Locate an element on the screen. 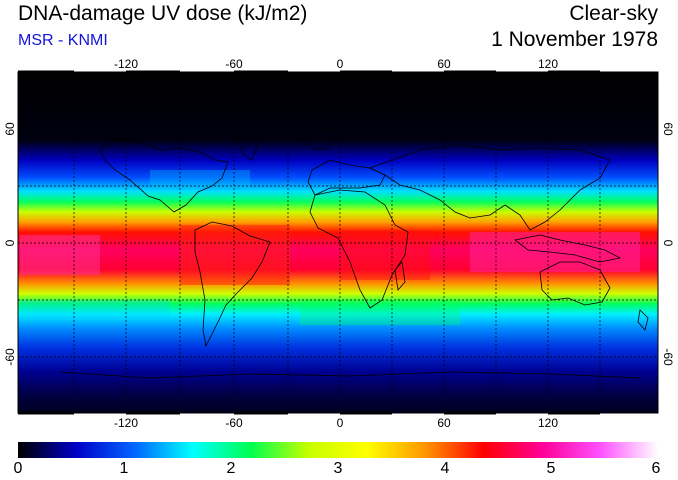 The image size is (678, 480). lon-labels-bottom: -120 -60 0 60 120 is located at coordinates (336, 423).